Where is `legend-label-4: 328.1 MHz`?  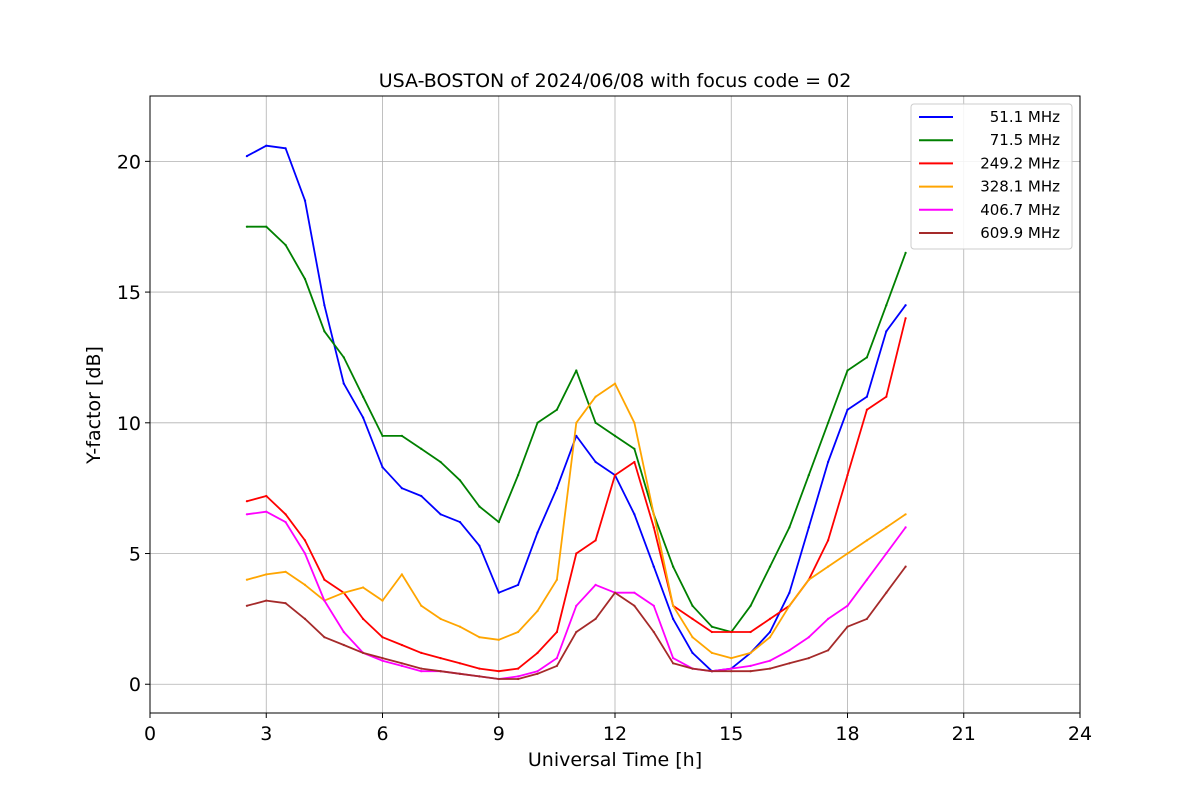
legend-label-4: 328.1 MHz is located at coordinates (1020, 187).